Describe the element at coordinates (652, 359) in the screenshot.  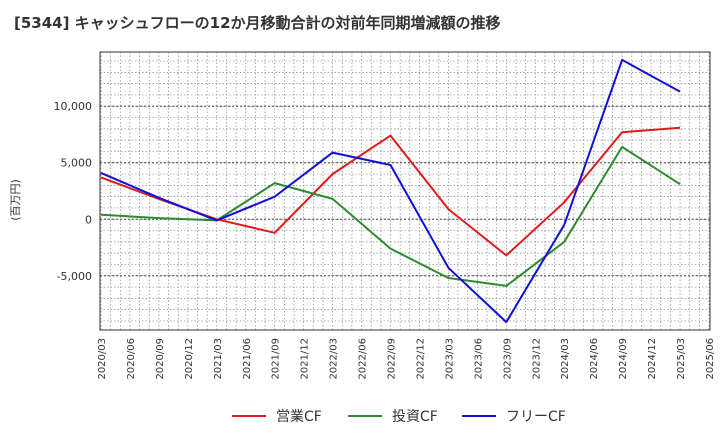
I see `x-tick-label: 2024/12` at that location.